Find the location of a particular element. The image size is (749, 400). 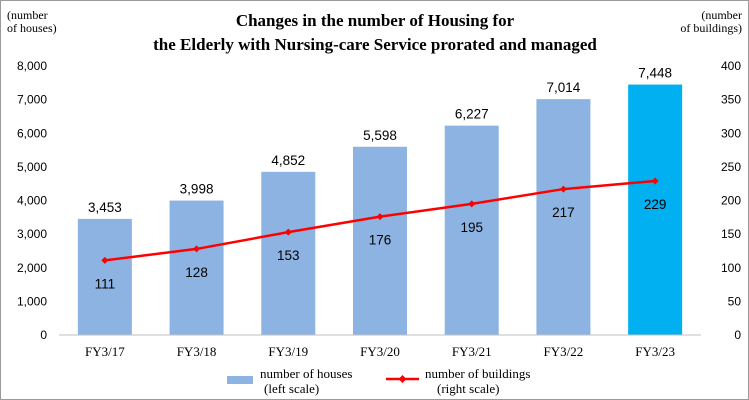

legend-label-buildings-line-1: number of buildings is located at coordinates (477, 373).